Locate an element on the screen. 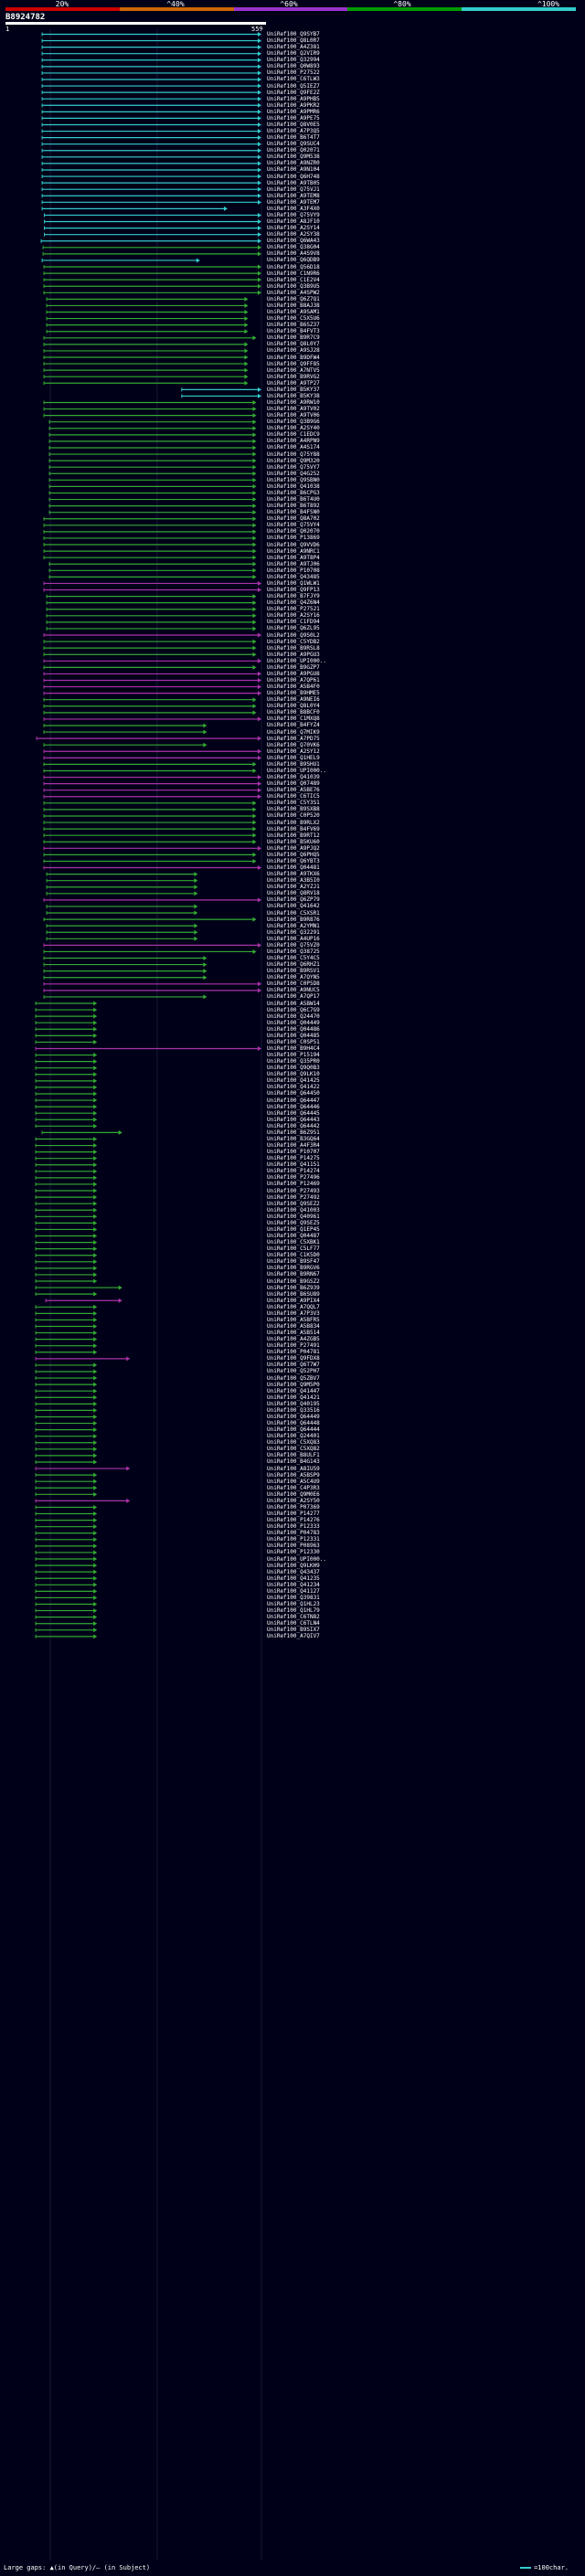 The height and width of the screenshot is (2576, 585). hit-label: UniRef100_Q1EP45 is located at coordinates (294, 1229).